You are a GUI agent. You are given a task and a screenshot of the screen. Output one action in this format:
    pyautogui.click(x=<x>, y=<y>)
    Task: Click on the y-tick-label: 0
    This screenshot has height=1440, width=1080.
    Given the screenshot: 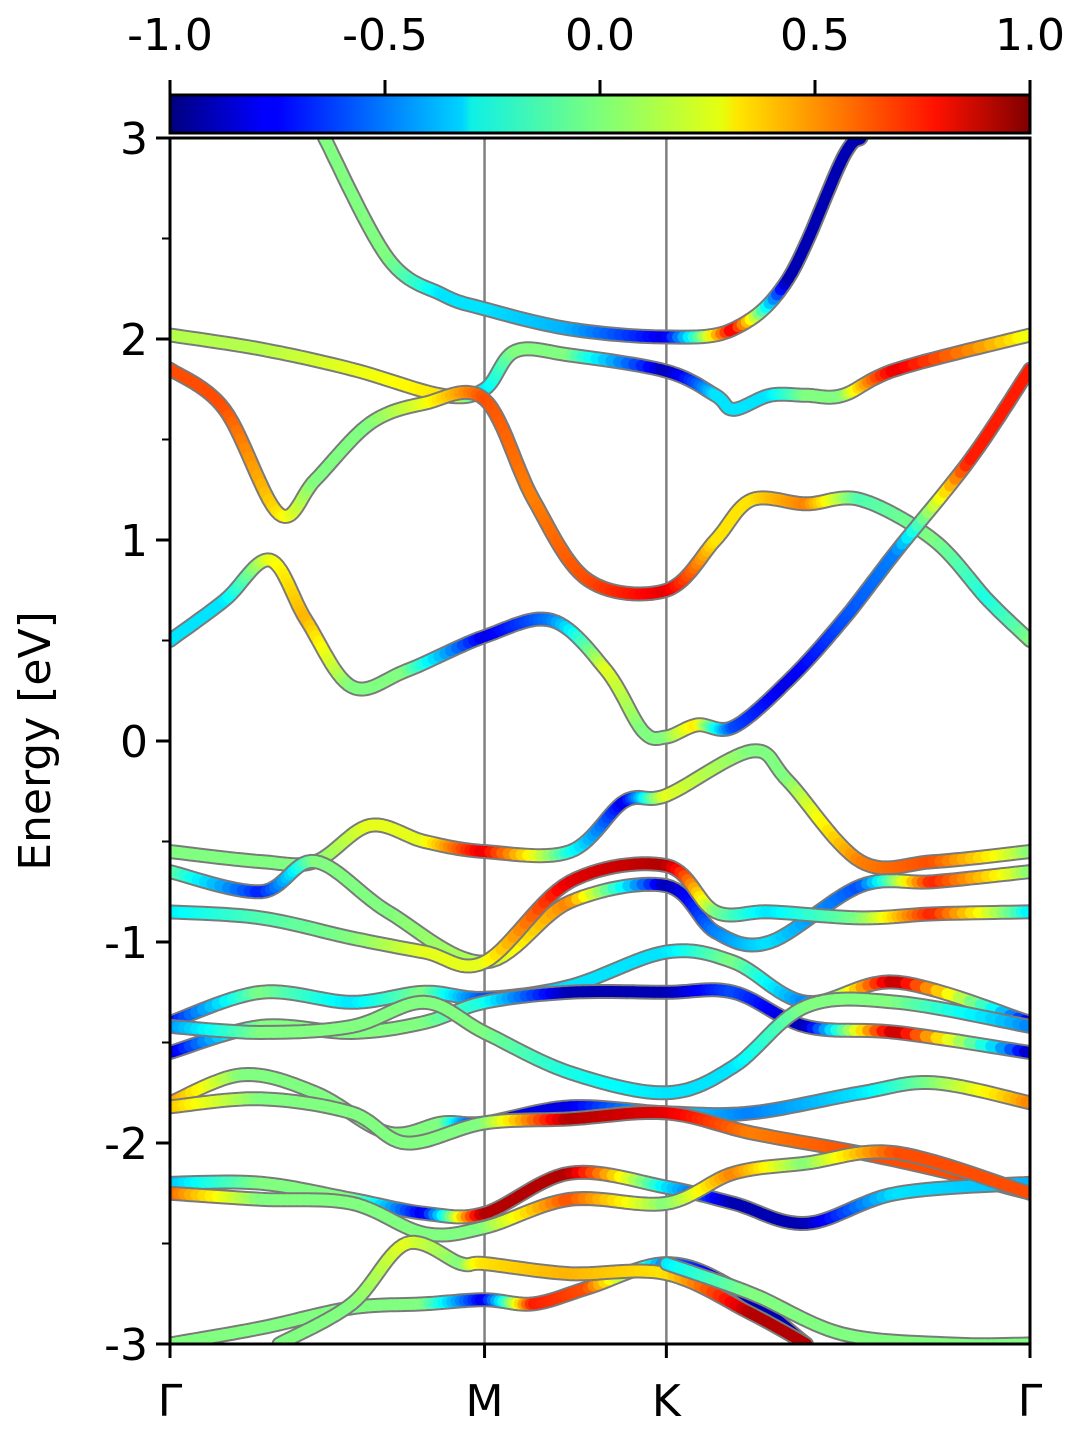 What is the action you would take?
    pyautogui.click(x=134, y=742)
    